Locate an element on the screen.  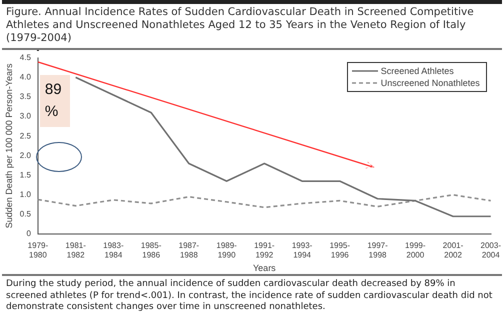
annotation: 89 % is located at coordinates (53, 101).